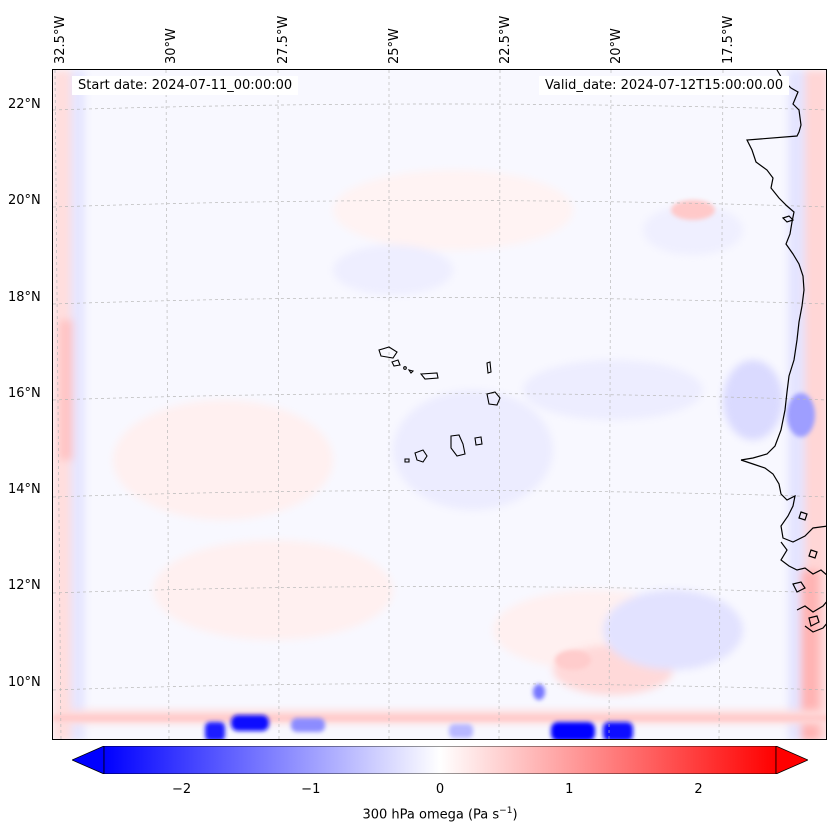 The image size is (837, 839). Describe the element at coordinates (721, 404) in the screenshot. I see `gridline-17-5w` at that location.